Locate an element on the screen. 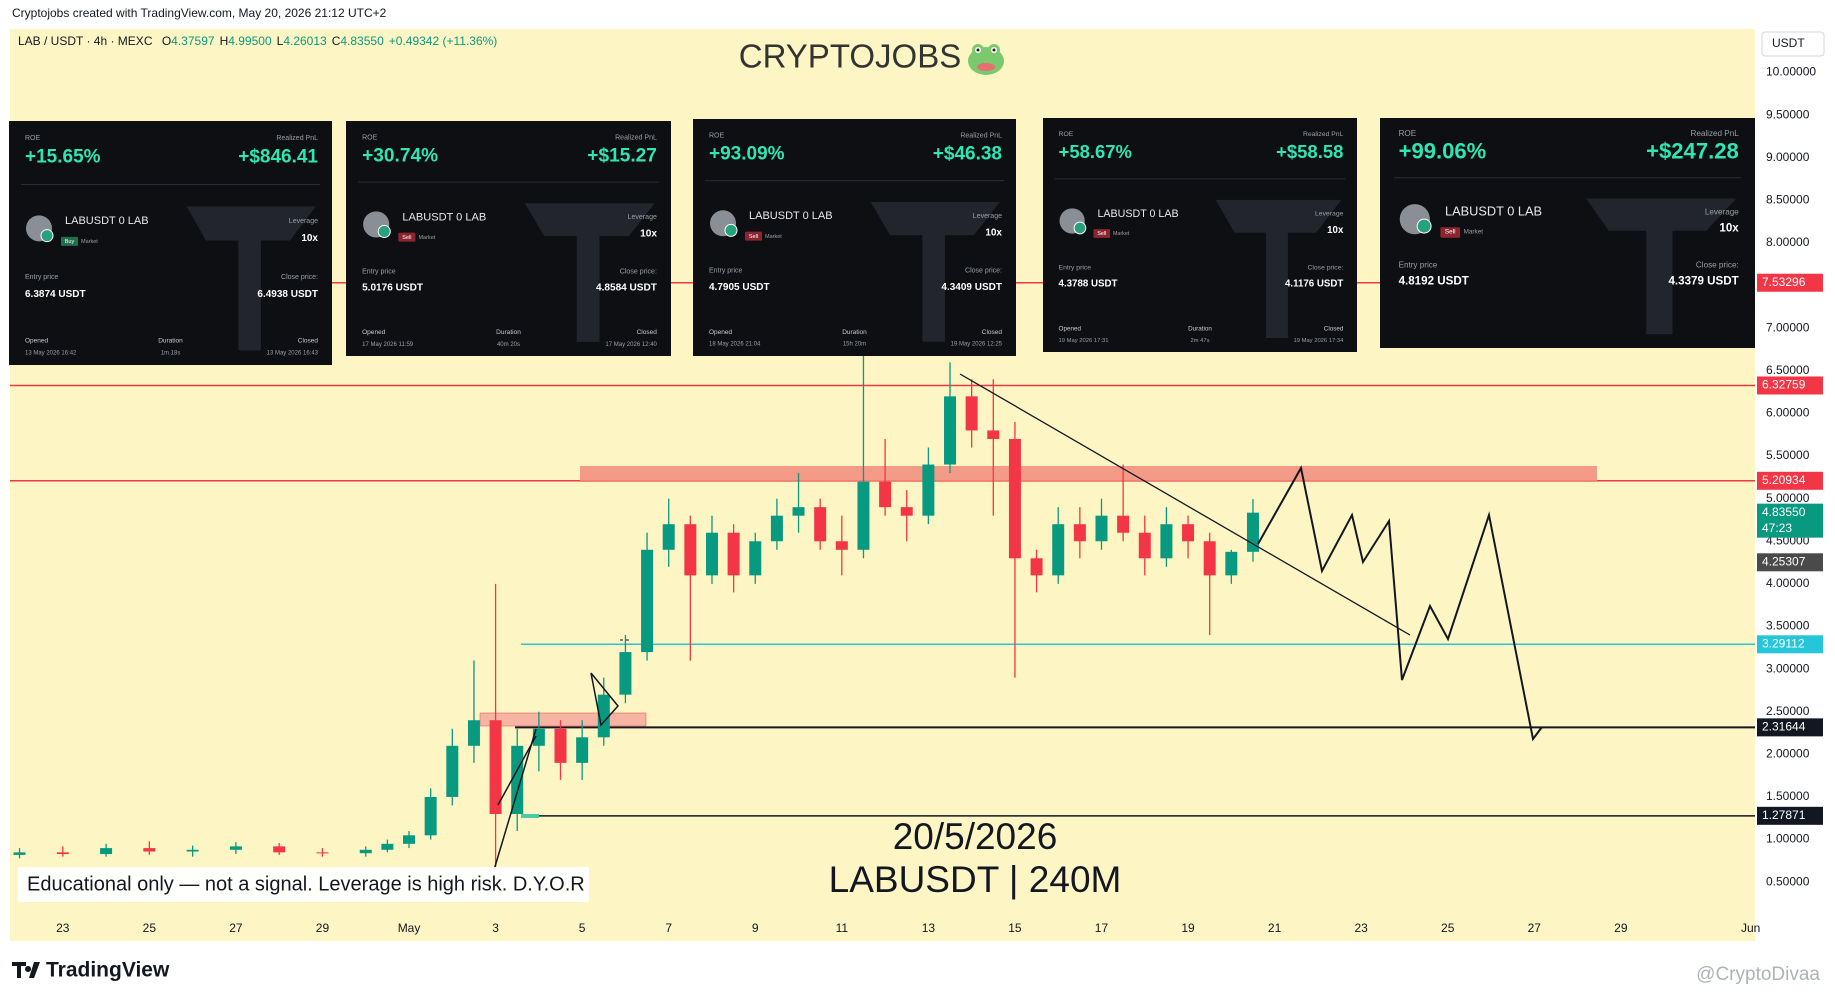  x-tick-label: Jun is located at coordinates (1750, 928).